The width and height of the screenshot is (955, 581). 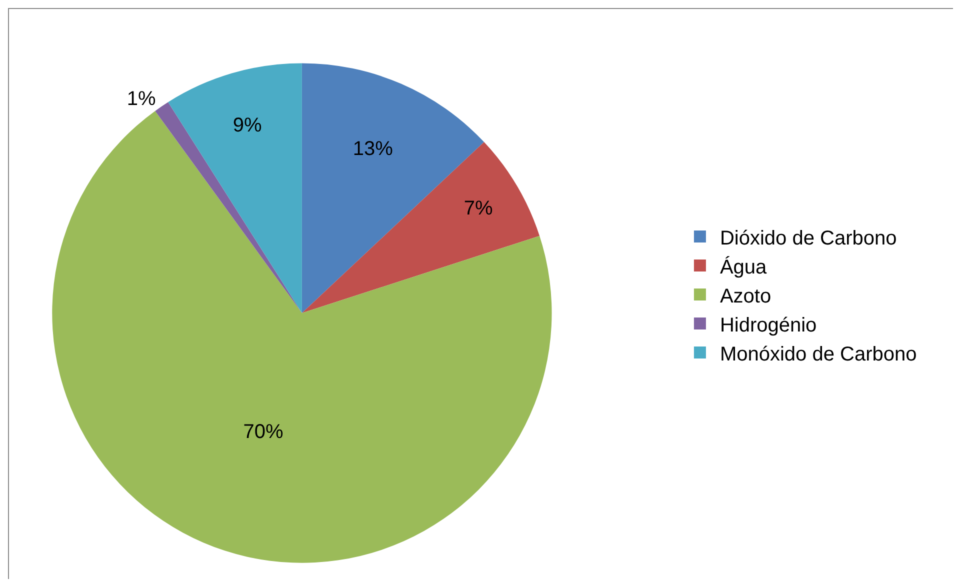 I want to click on data-label: 13%, so click(x=373, y=149).